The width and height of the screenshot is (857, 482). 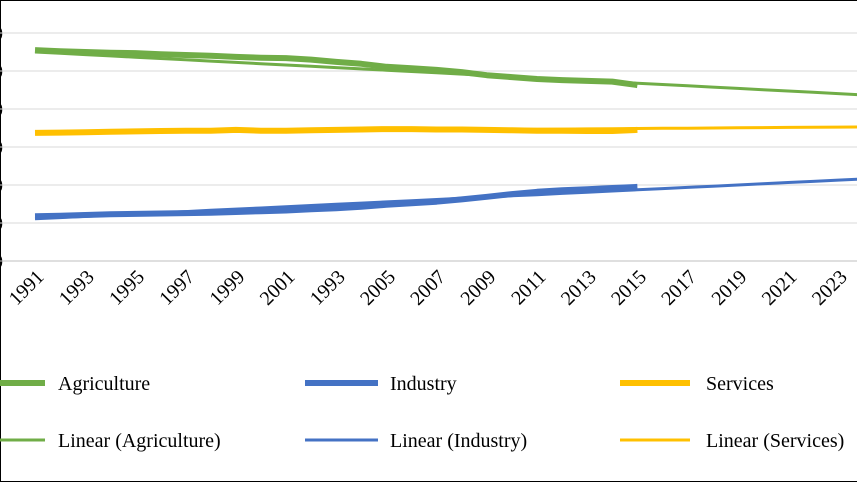 I want to click on y-tick-label: 40, so click(x=1, y=110).